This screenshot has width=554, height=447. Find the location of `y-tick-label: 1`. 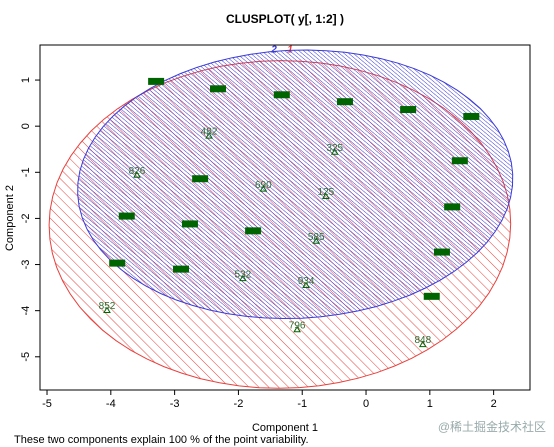

y-tick-label: 1 is located at coordinates (26, 80).